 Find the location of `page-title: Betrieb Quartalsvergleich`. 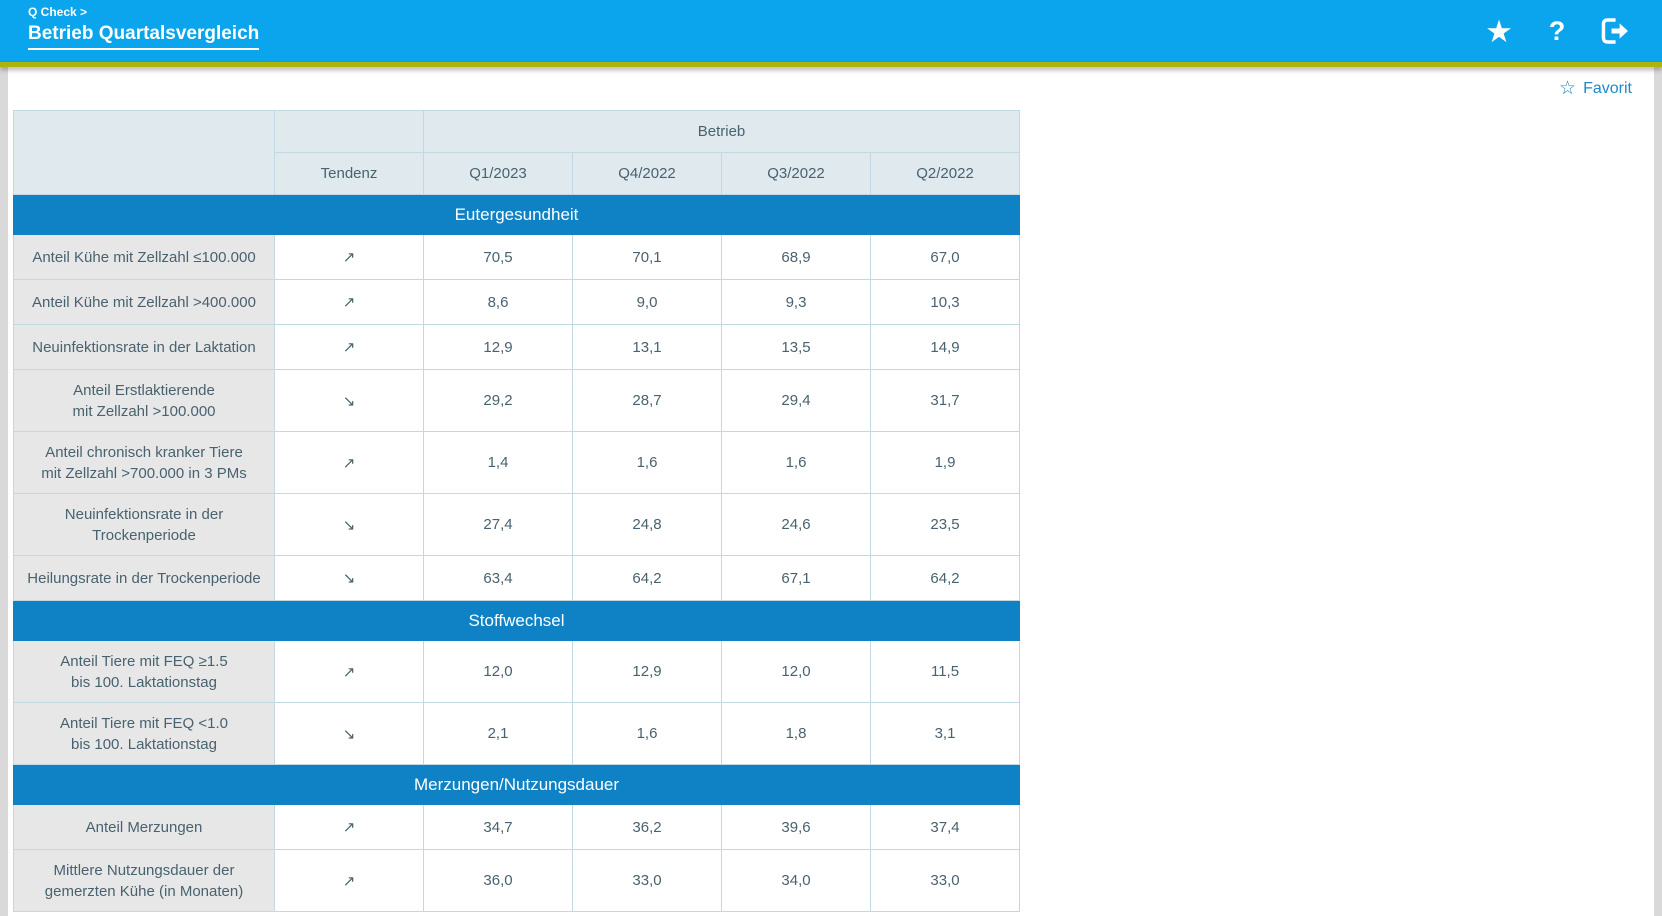

page-title: Betrieb Quartalsvergleich is located at coordinates (144, 36).